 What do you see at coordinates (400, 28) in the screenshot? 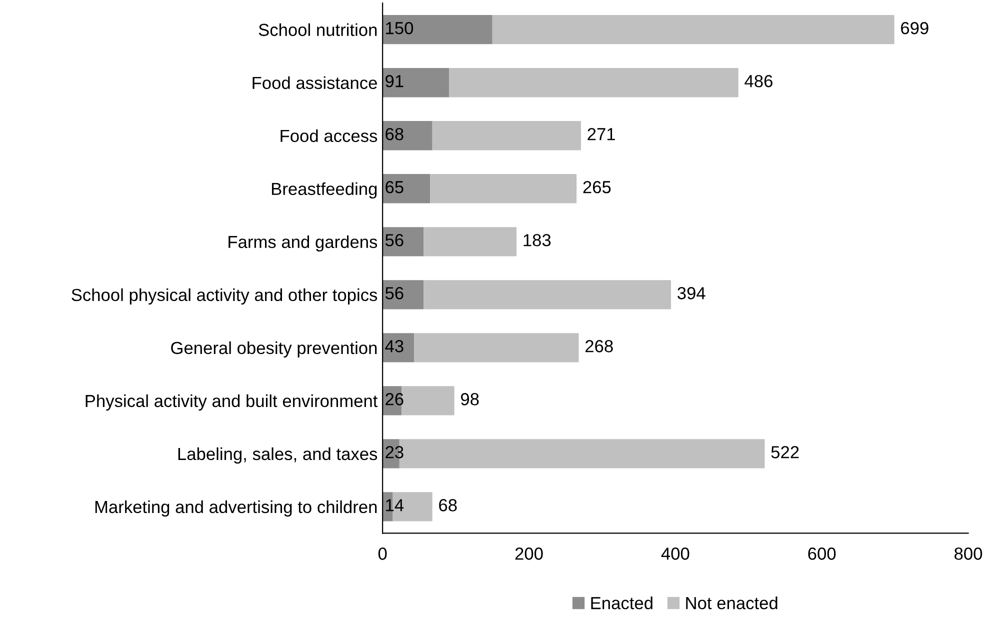
I see `data-label: 150` at bounding box center [400, 28].